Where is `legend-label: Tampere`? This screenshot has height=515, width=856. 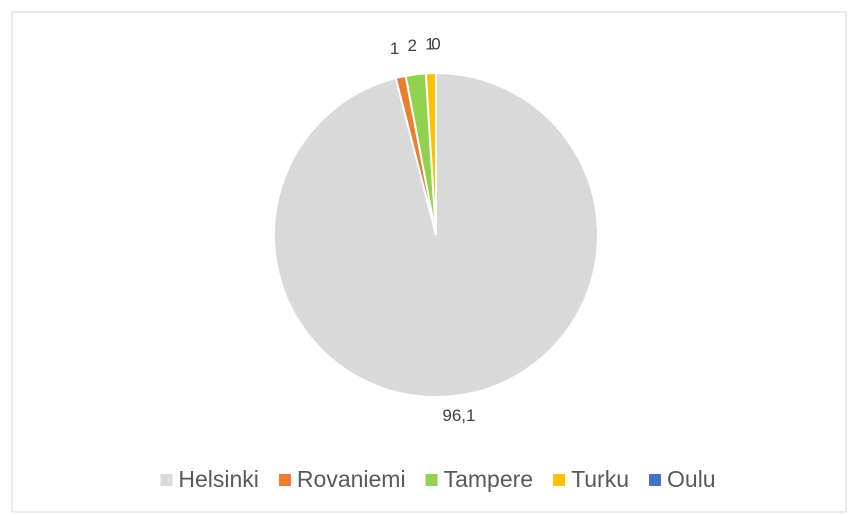 legend-label: Tampere is located at coordinates (488, 479).